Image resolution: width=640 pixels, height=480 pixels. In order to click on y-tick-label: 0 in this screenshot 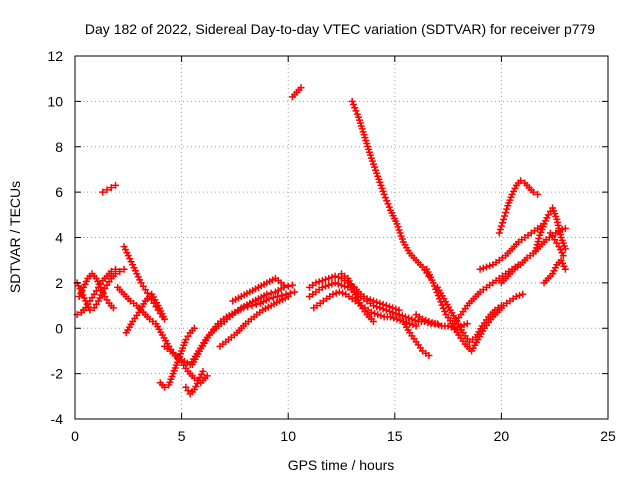, I will do `click(59, 328)`.